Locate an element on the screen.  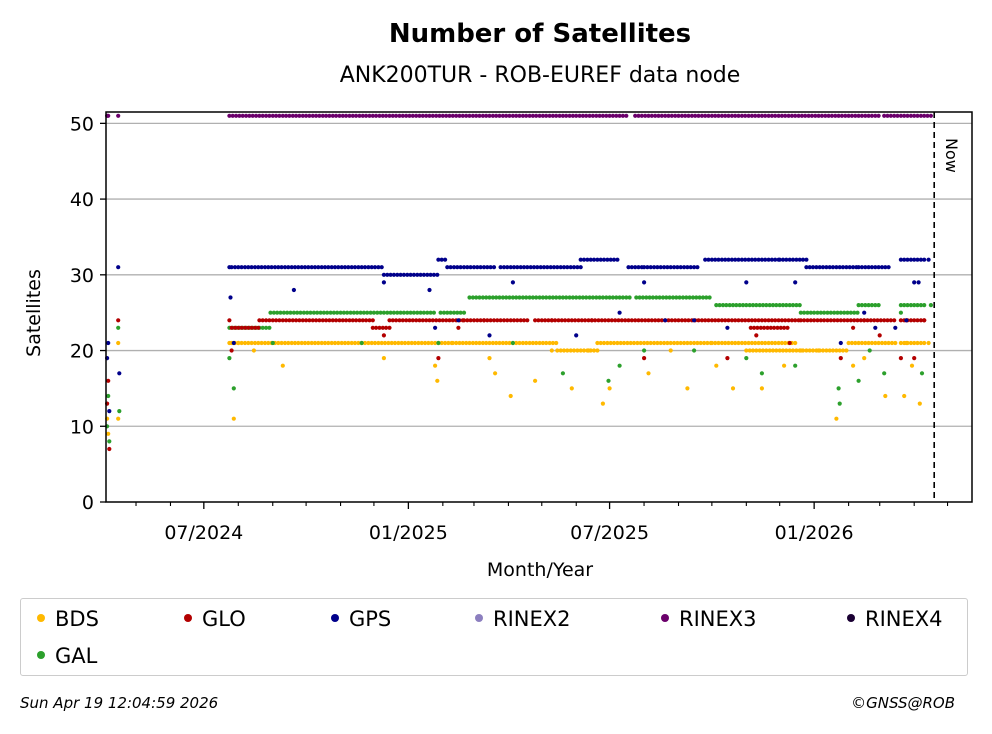
legend: BDS GLO GPS RINEX2 RINEX3 RINEX4 GAL is located at coordinates (494, 637).